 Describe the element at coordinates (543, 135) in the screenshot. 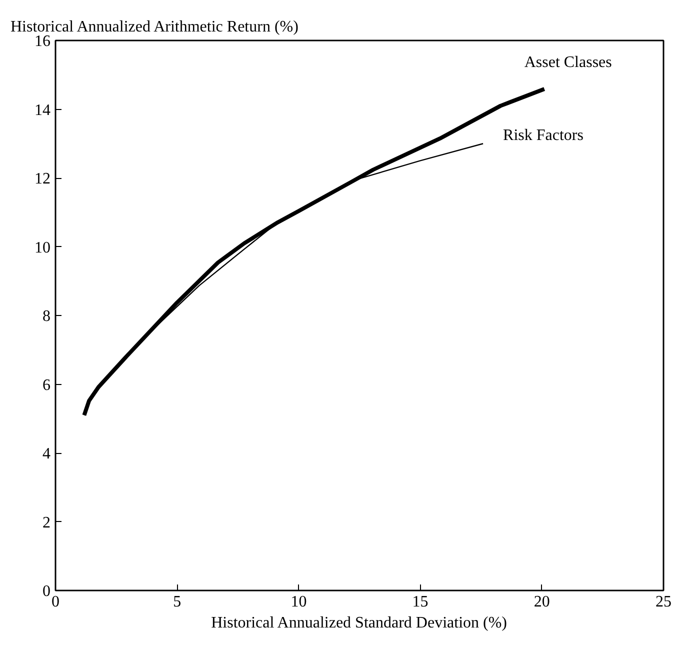

I see `series-label: Risk Factors` at that location.